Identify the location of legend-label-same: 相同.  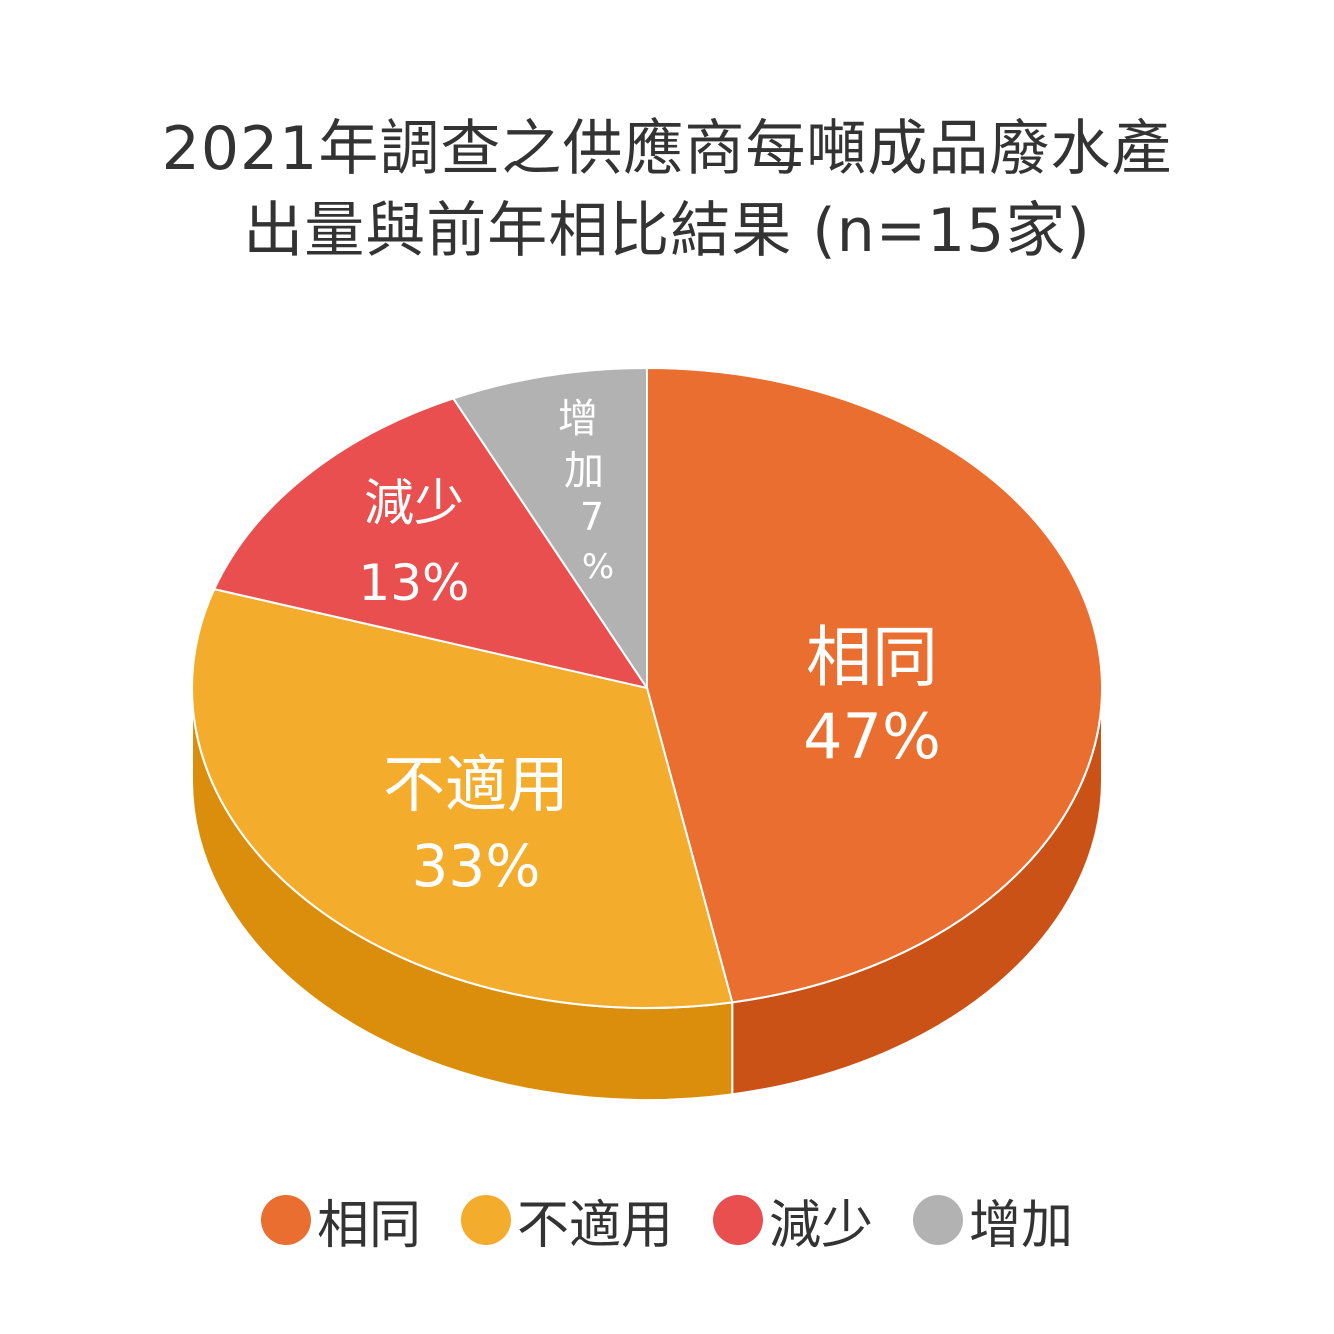
(368, 1225).